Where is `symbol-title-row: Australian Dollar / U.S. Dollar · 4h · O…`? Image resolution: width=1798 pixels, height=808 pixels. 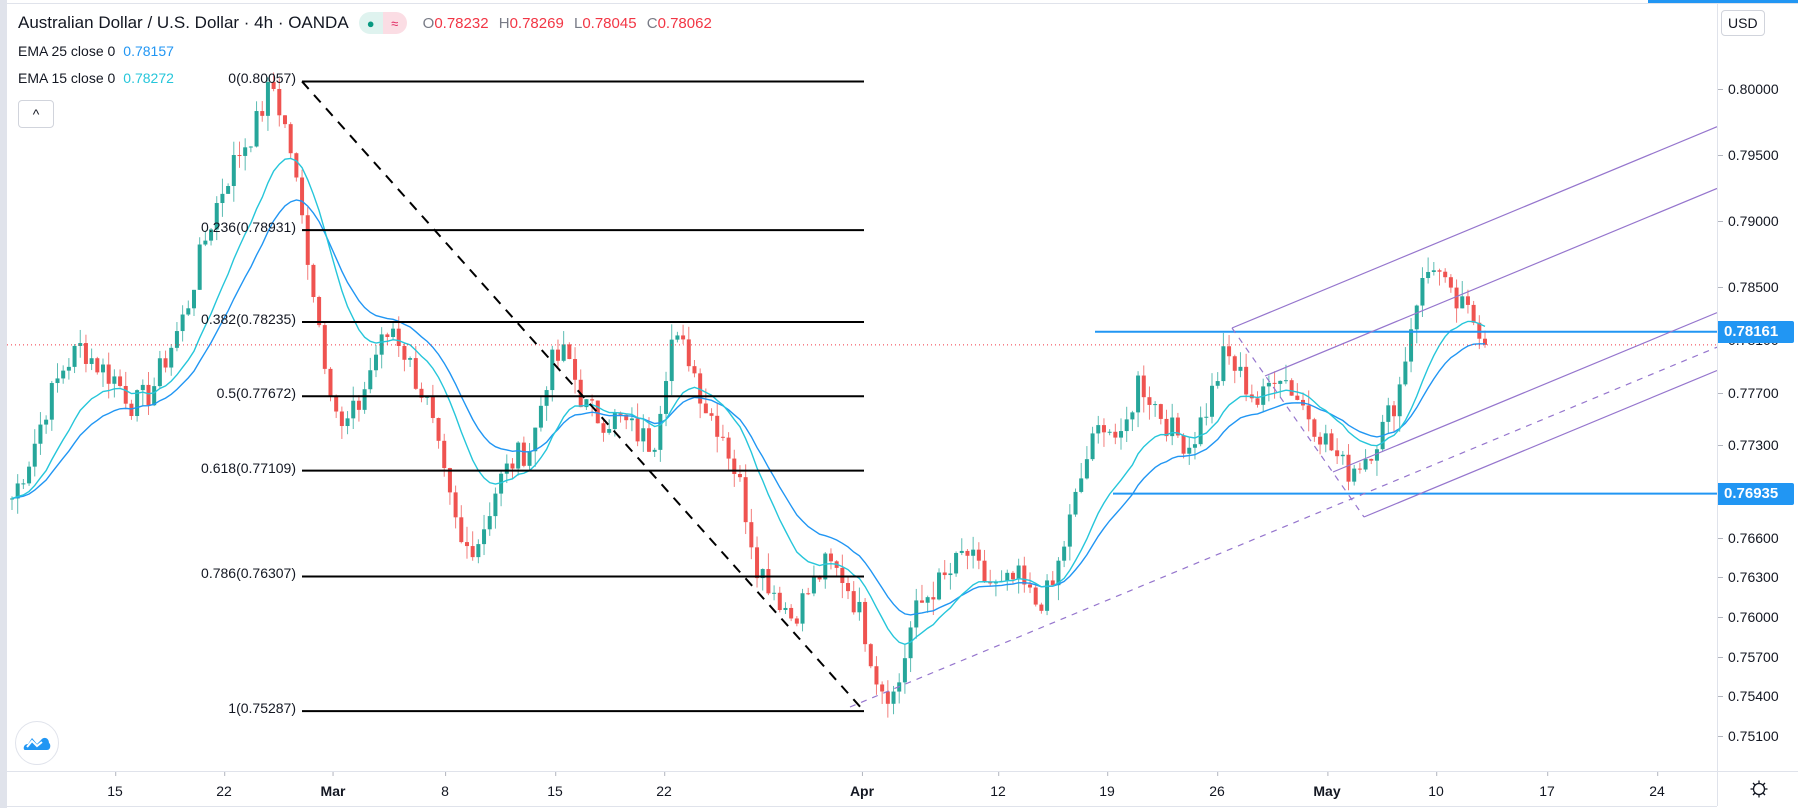 symbol-title-row: Australian Dollar / U.S. Dollar · 4h · O… is located at coordinates (368, 23).